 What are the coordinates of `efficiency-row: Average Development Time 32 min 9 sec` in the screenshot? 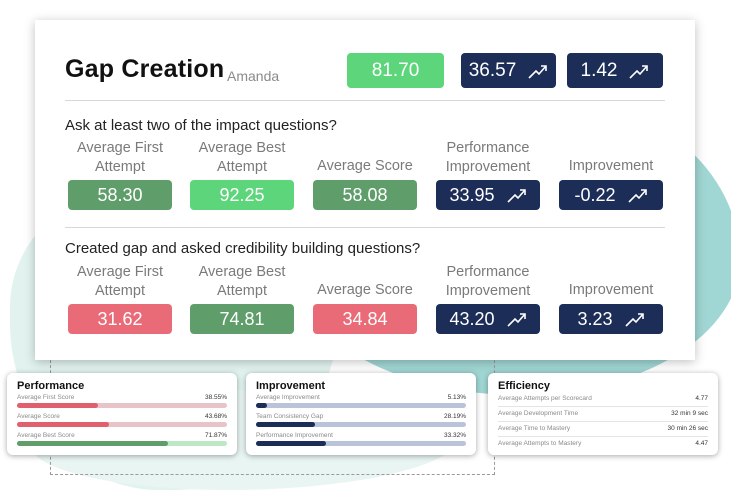 It's located at (603, 414).